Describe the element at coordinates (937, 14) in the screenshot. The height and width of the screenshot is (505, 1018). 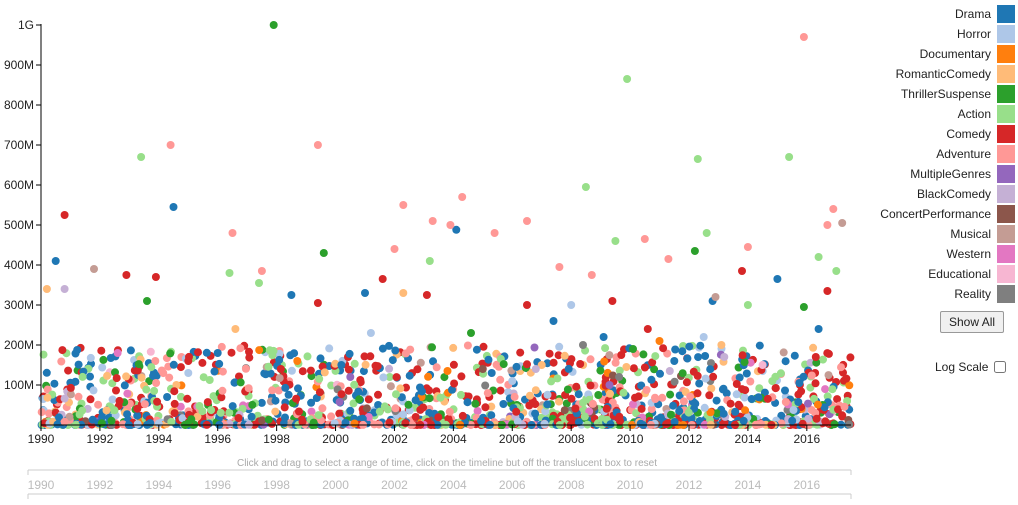
I see `legend-item: Drama` at that location.